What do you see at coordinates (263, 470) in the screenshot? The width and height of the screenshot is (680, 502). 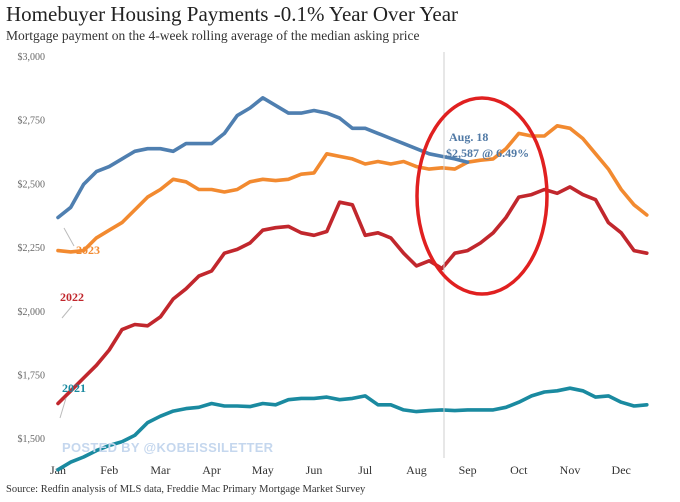 I see `x-tick-label: May` at bounding box center [263, 470].